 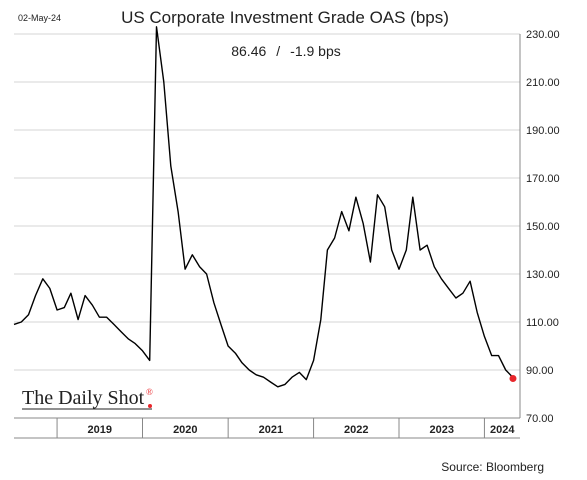 What do you see at coordinates (543, 131) in the screenshot?
I see `y-tick-label: 190.00` at bounding box center [543, 131].